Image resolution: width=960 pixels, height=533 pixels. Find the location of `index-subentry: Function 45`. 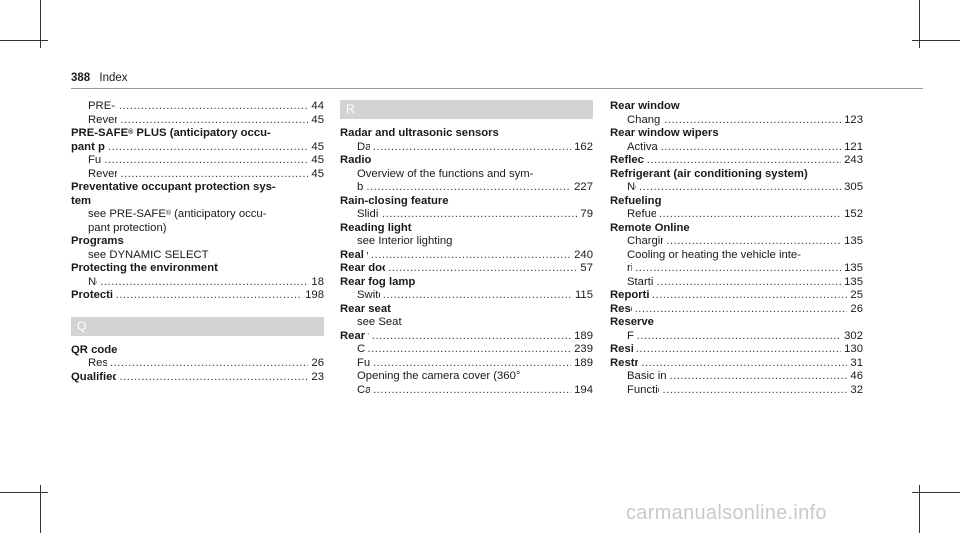

index-subentry: Function 45 is located at coordinates (197, 161).